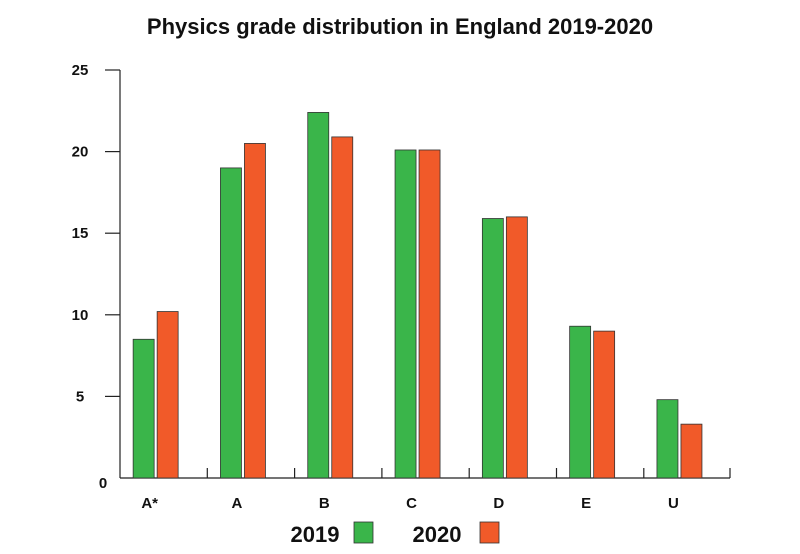  Describe the element at coordinates (667, 439) in the screenshot. I see `bar-2019-U` at that location.